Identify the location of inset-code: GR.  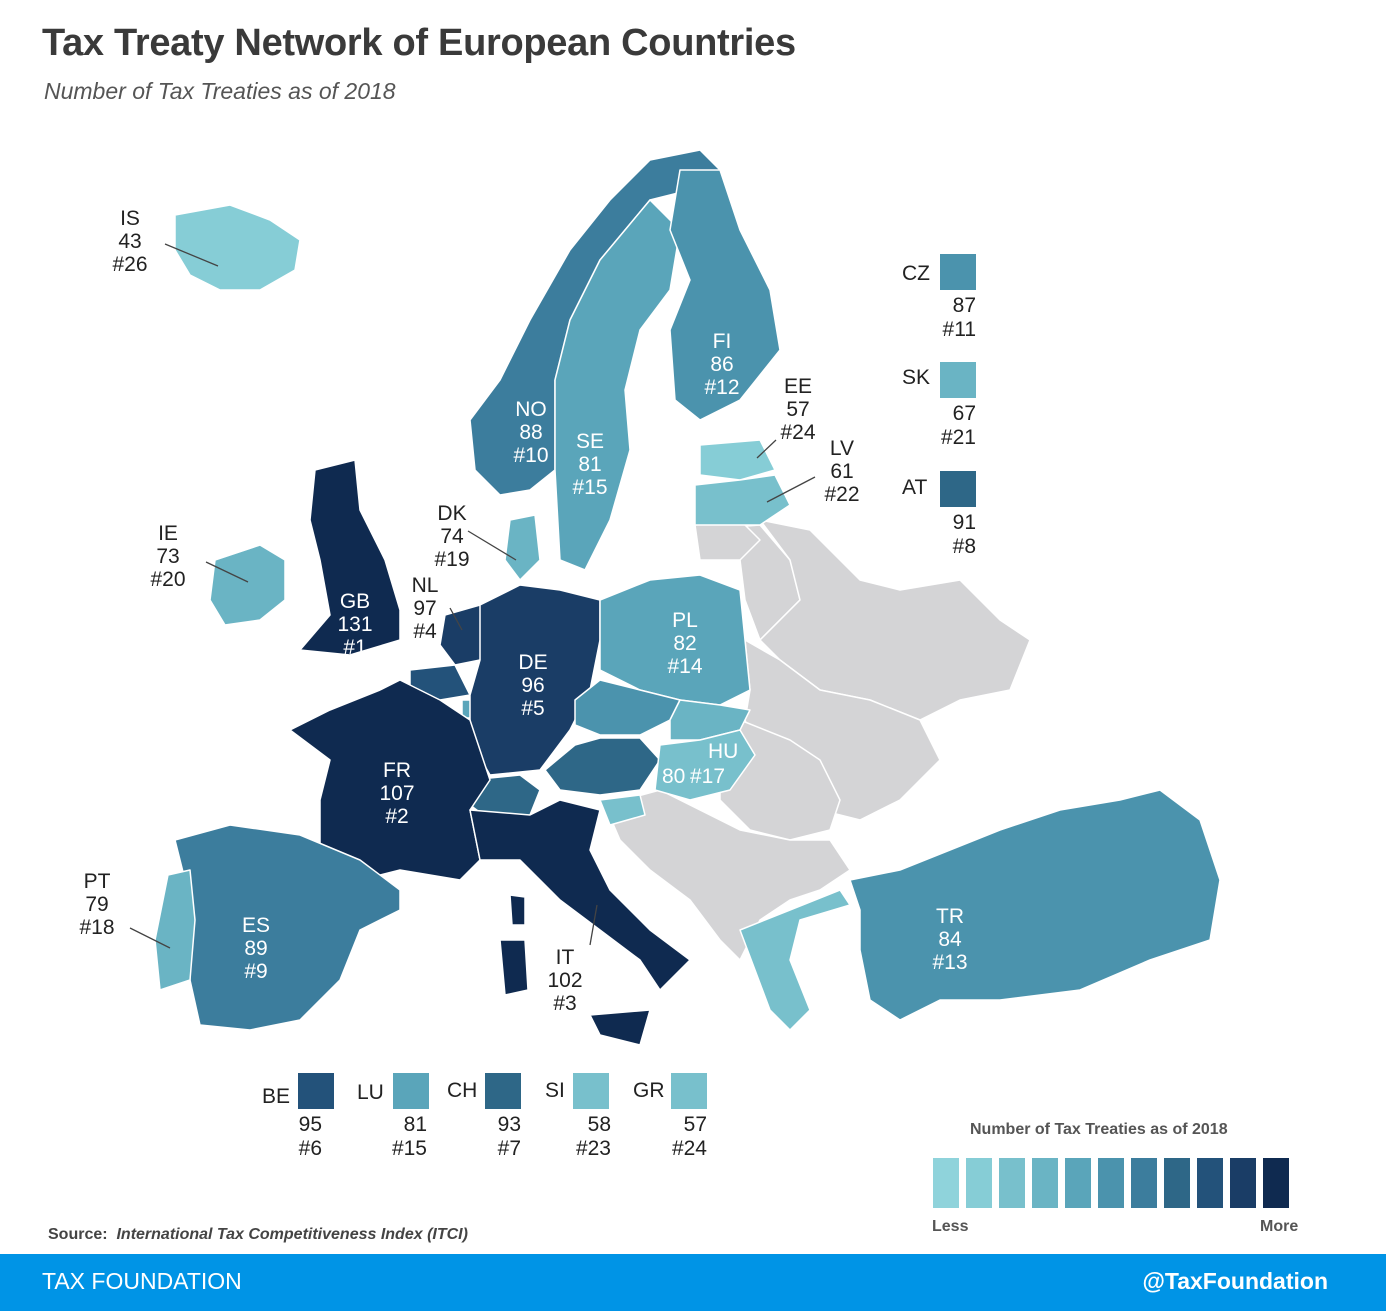
(649, 1090).